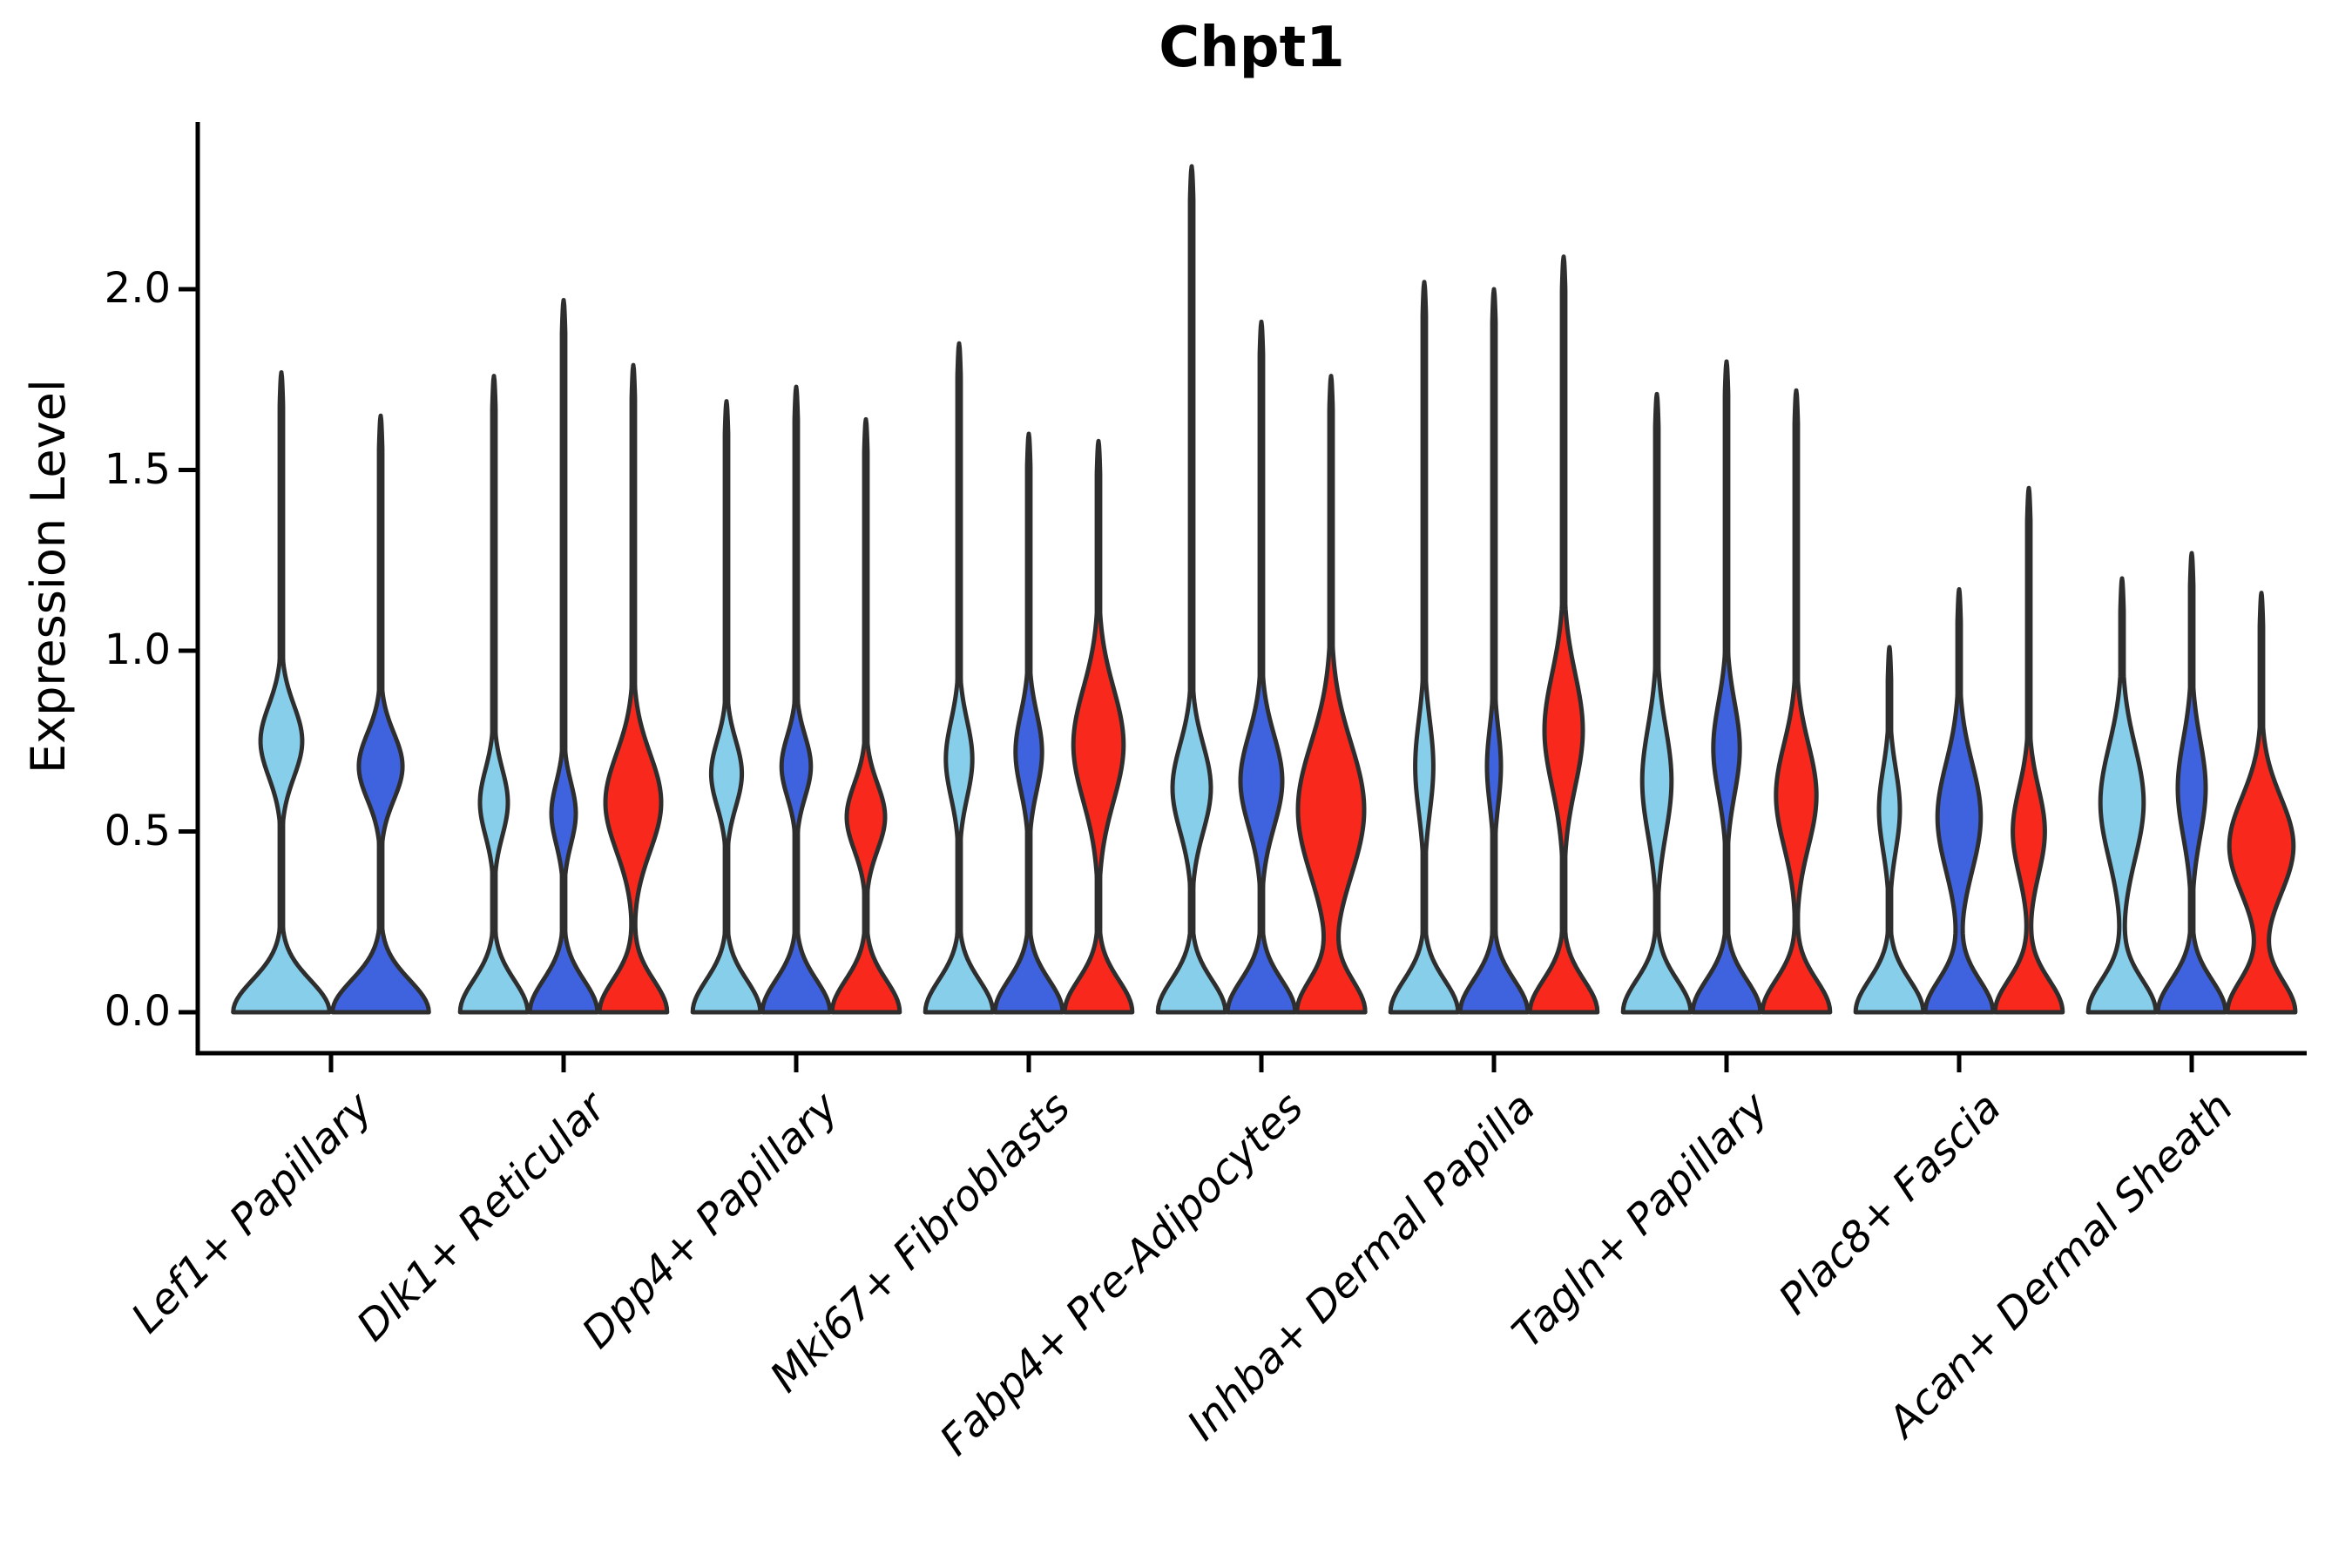 This screenshot has height=1568, width=2352. What do you see at coordinates (137, 830) in the screenshot?
I see `y-tick-label: 0.5` at bounding box center [137, 830].